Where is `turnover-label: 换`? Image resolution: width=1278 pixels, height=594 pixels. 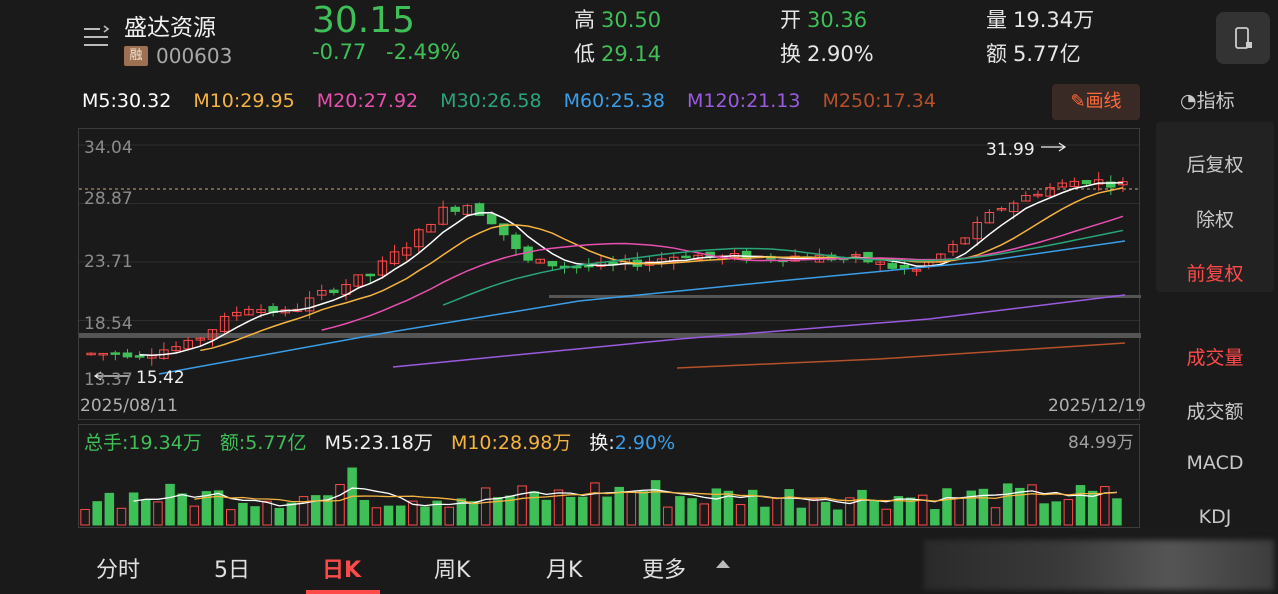 turnover-label: 换 is located at coordinates (790, 54).